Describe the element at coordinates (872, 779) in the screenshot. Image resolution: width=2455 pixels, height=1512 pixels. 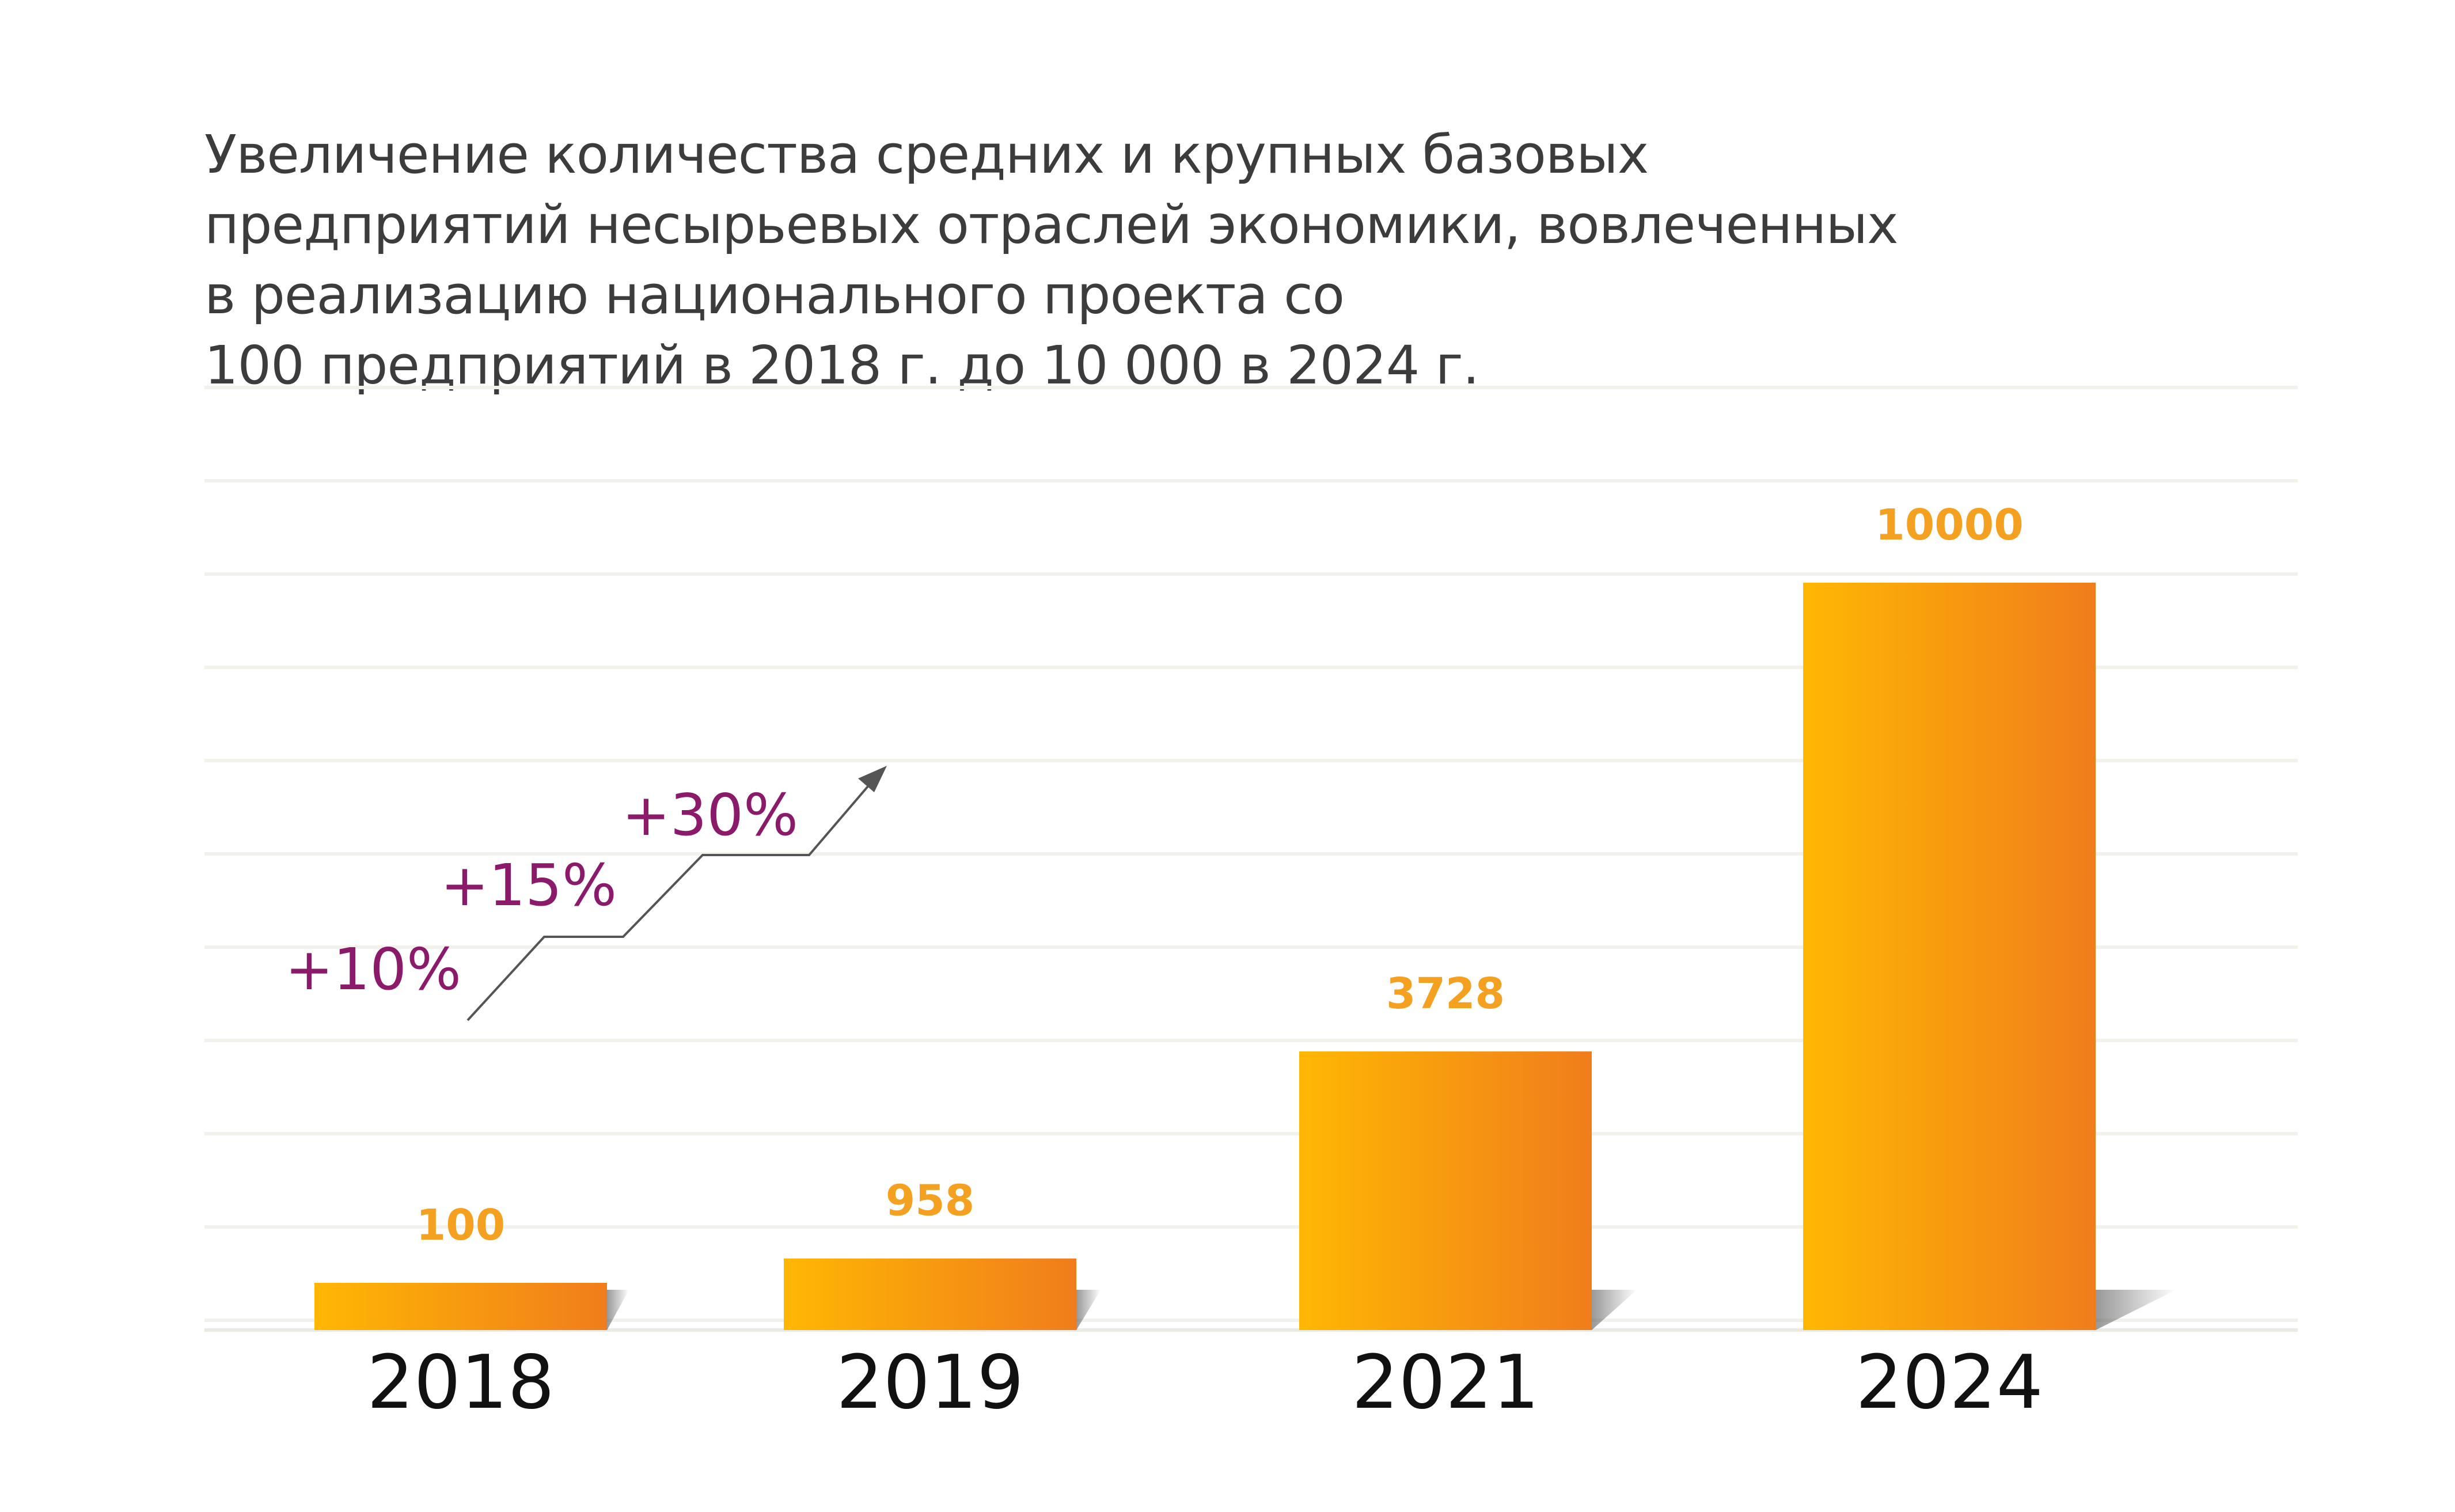
I see `growth-arrow-head-icon` at that location.